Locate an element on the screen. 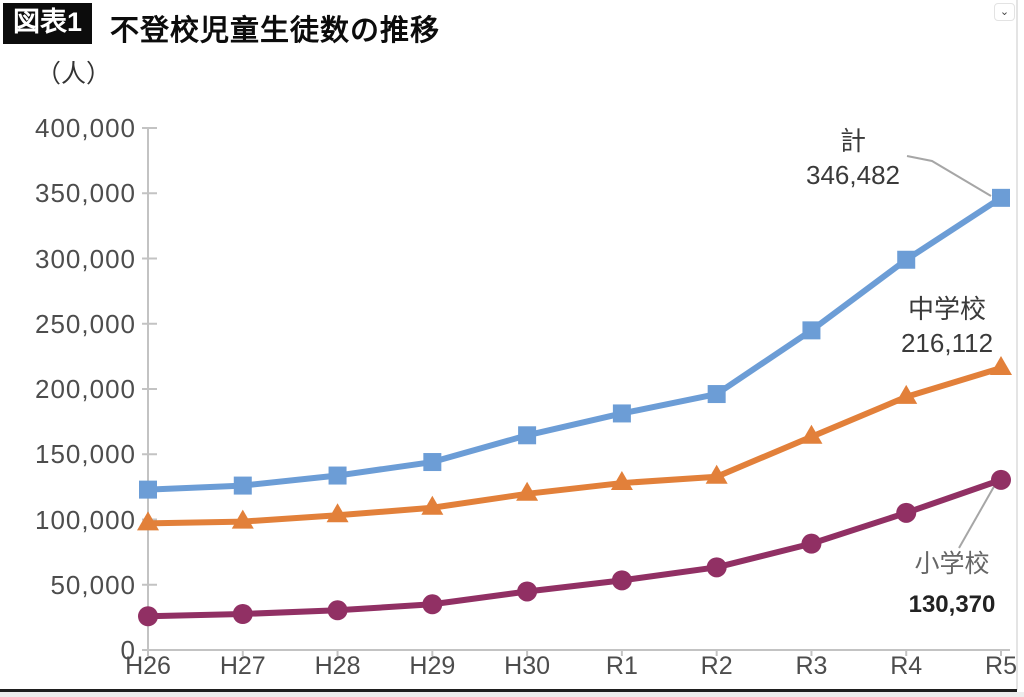  figure-number-badge: 図表1 is located at coordinates (48, 23).